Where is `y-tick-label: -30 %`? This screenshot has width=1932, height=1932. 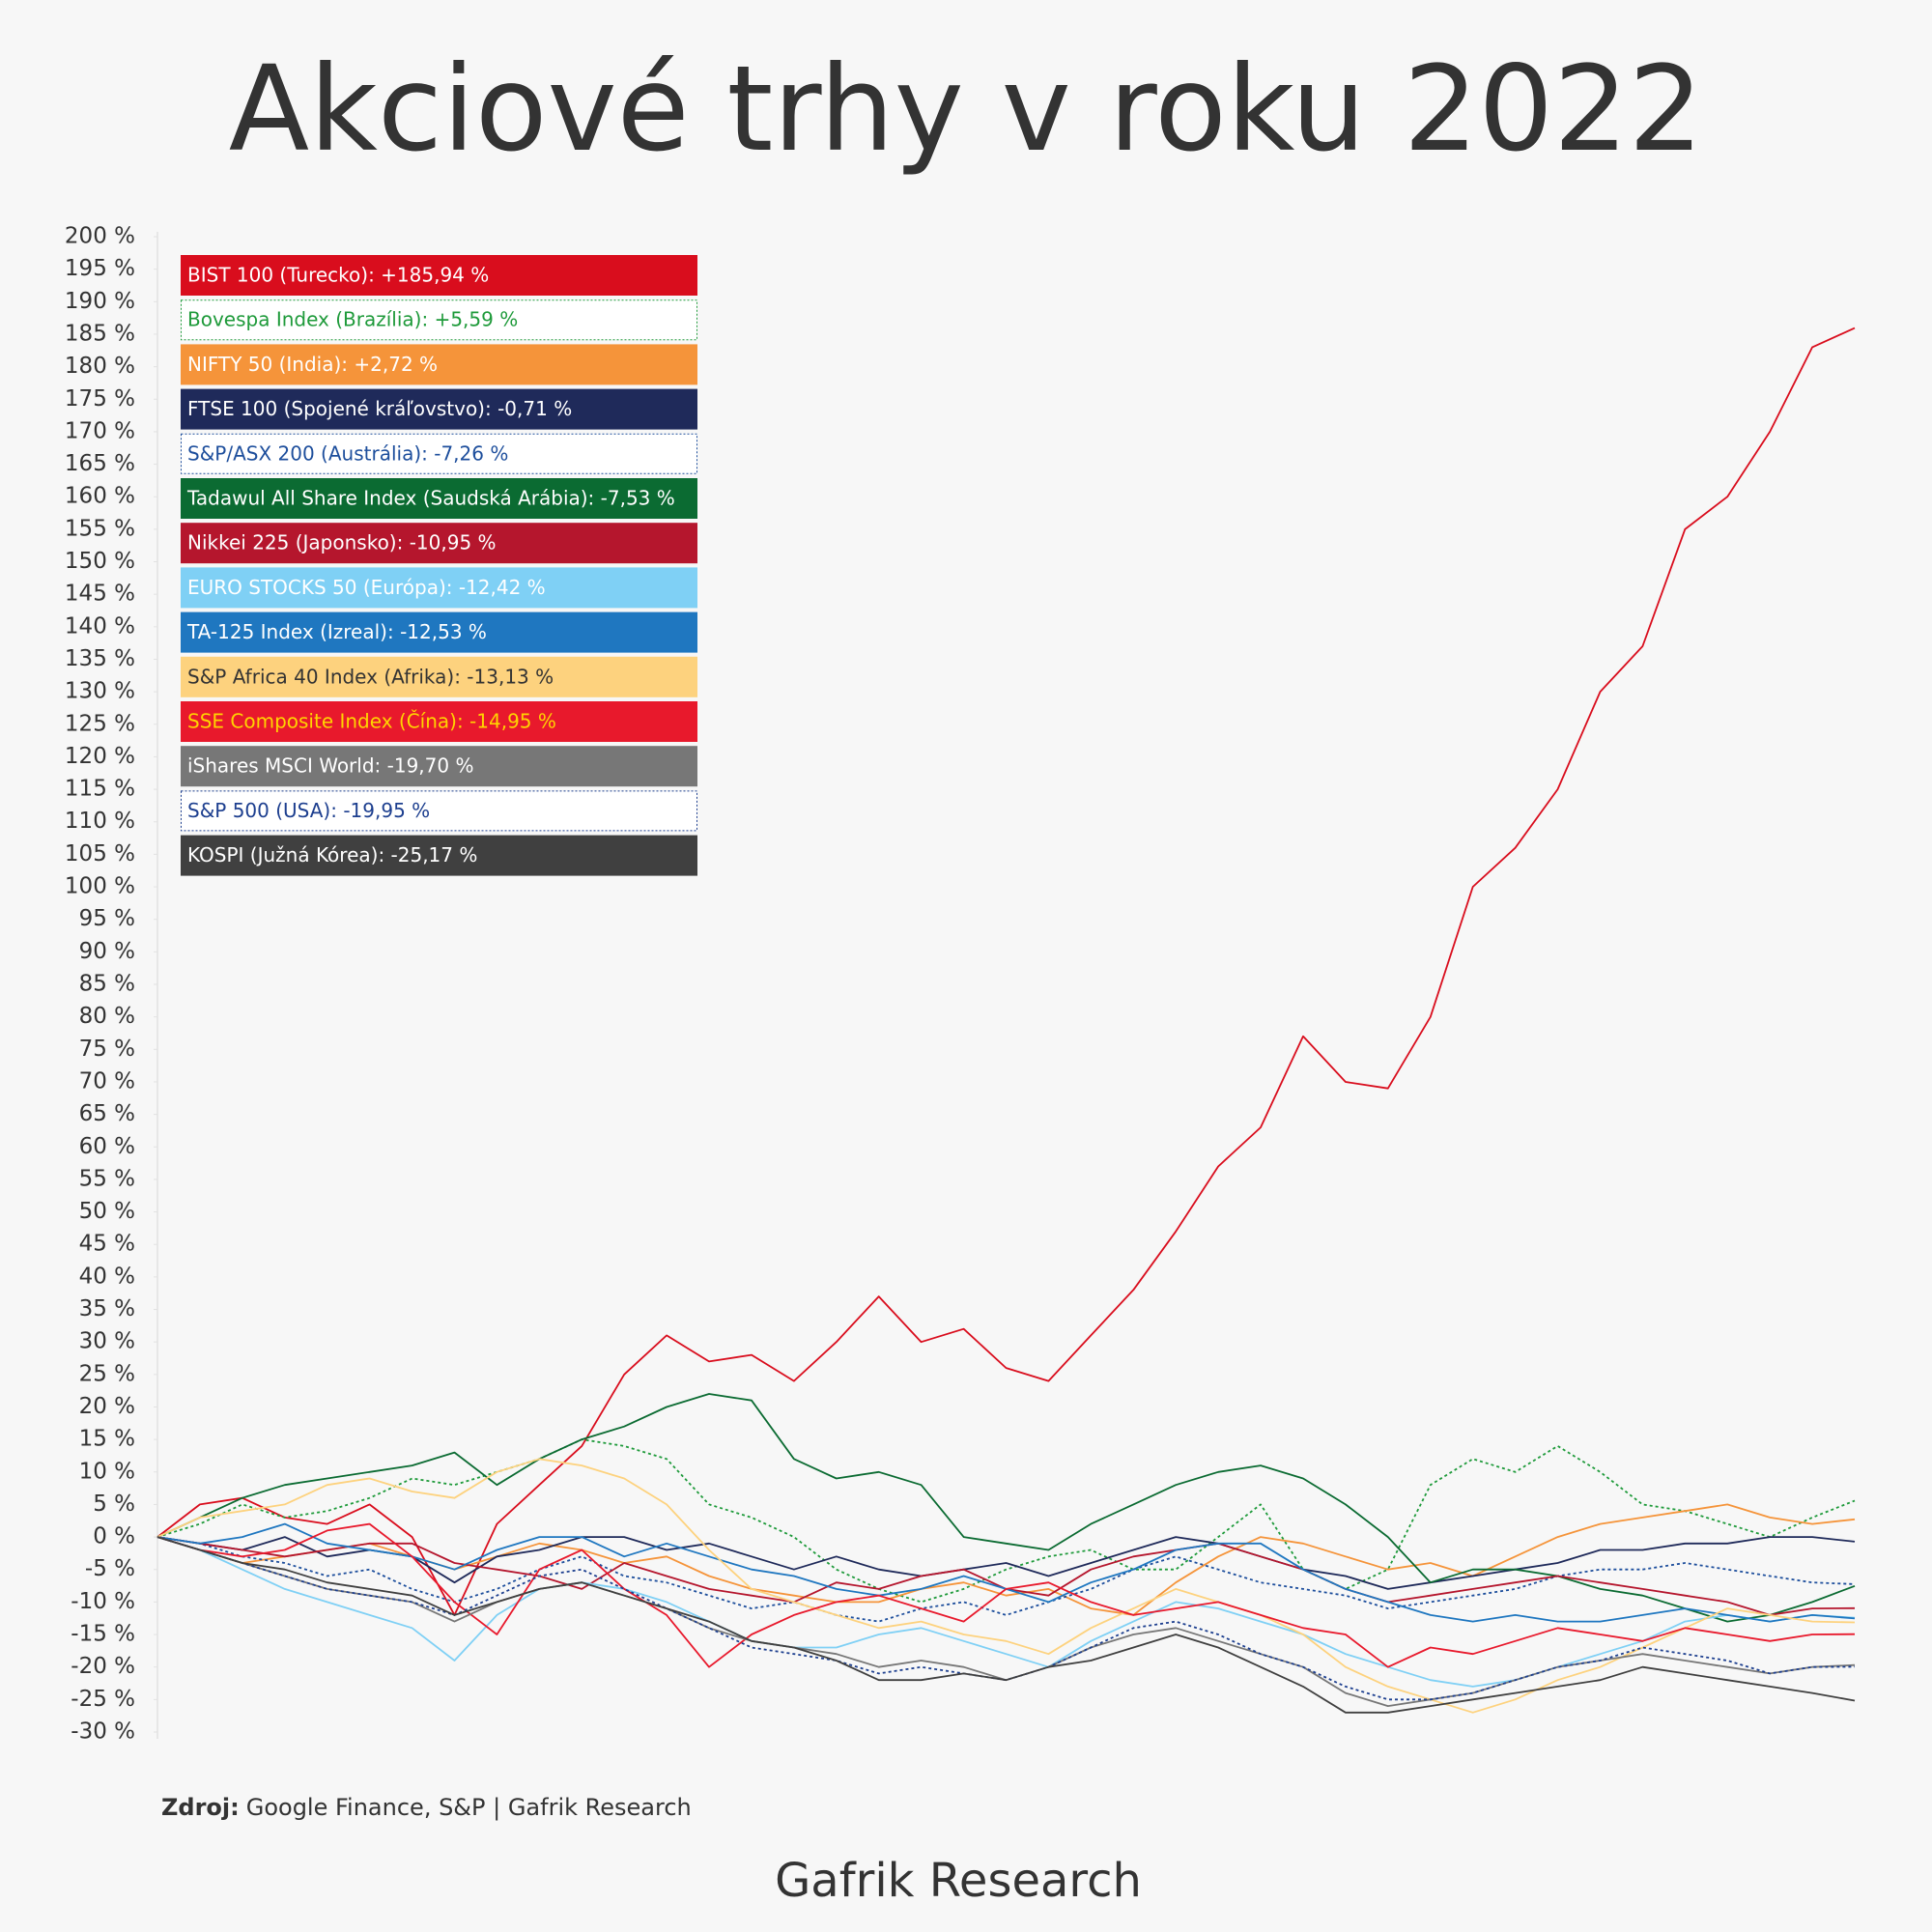
y-tick-label: -30 % is located at coordinates (103, 1732).